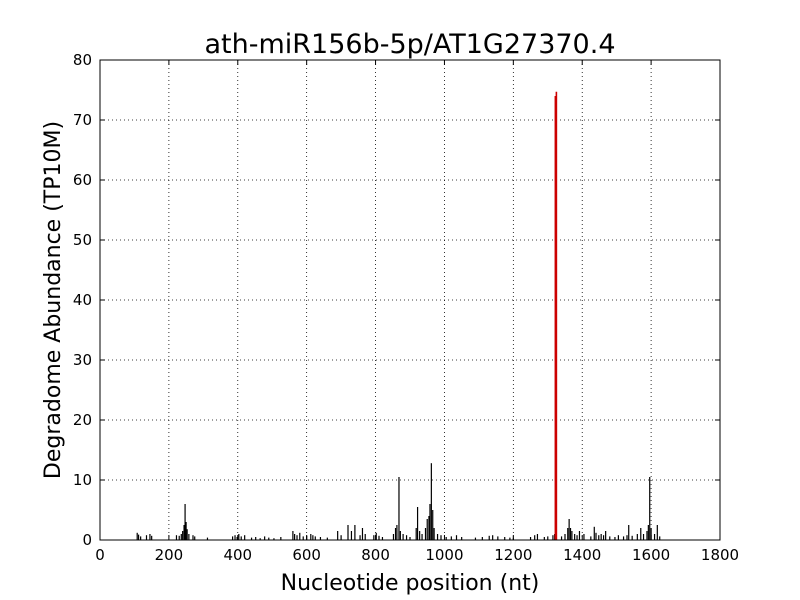 This screenshot has height=600, width=800. What do you see at coordinates (82, 240) in the screenshot?
I see `y-tick-label: 50` at bounding box center [82, 240].